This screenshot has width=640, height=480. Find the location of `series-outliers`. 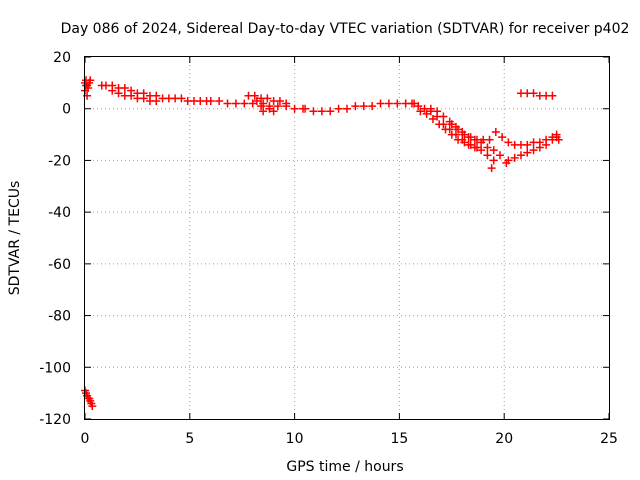

series-outliers is located at coordinates (89, 398).